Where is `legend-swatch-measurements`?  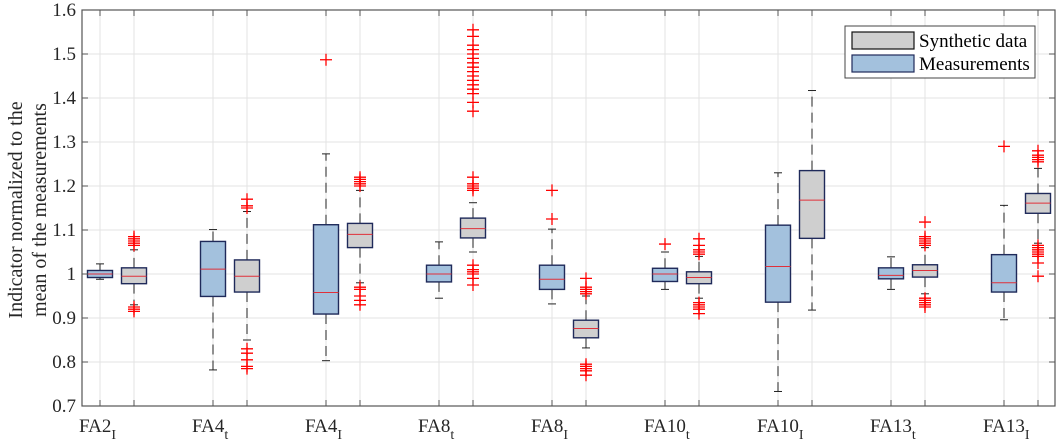 legend-swatch-measurements is located at coordinates (883, 63).